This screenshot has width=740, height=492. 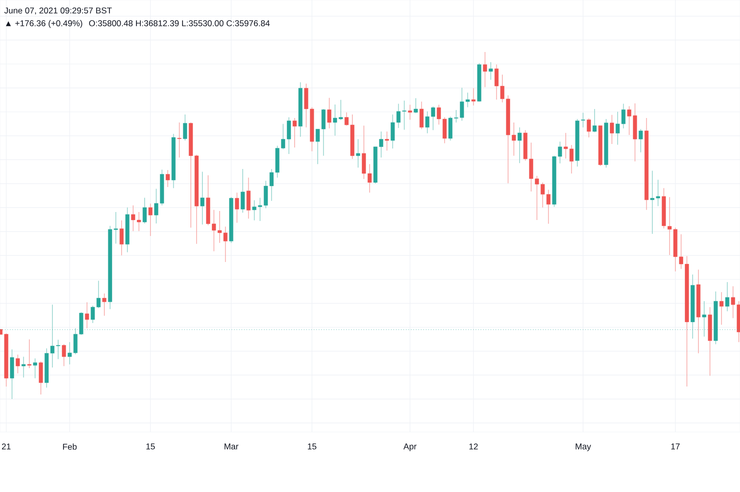 What do you see at coordinates (584, 448) in the screenshot?
I see `x-tick-label: May` at bounding box center [584, 448].